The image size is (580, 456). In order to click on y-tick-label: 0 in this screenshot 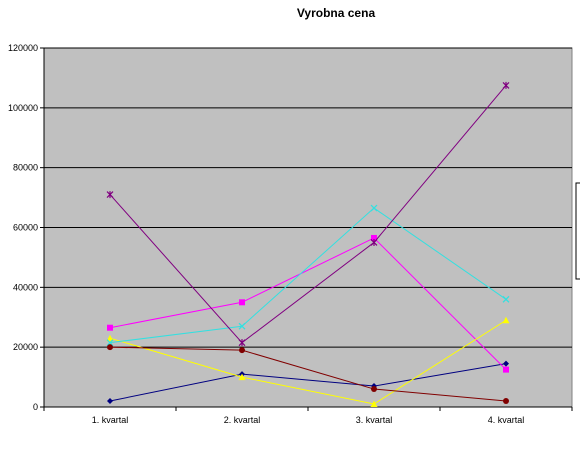, I will do `click(35, 407)`.